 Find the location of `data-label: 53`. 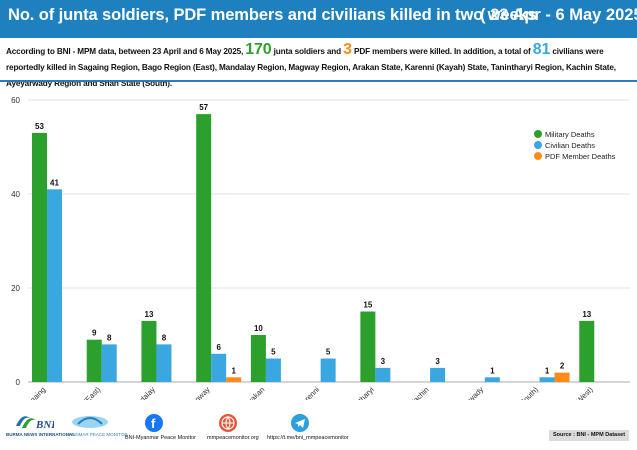

data-label: 53 is located at coordinates (39, 126).